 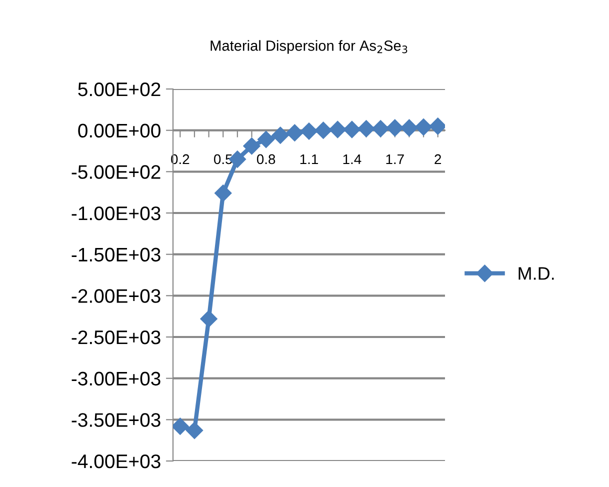 I want to click on y-tick-label: 0.00E+00, so click(x=119, y=131).